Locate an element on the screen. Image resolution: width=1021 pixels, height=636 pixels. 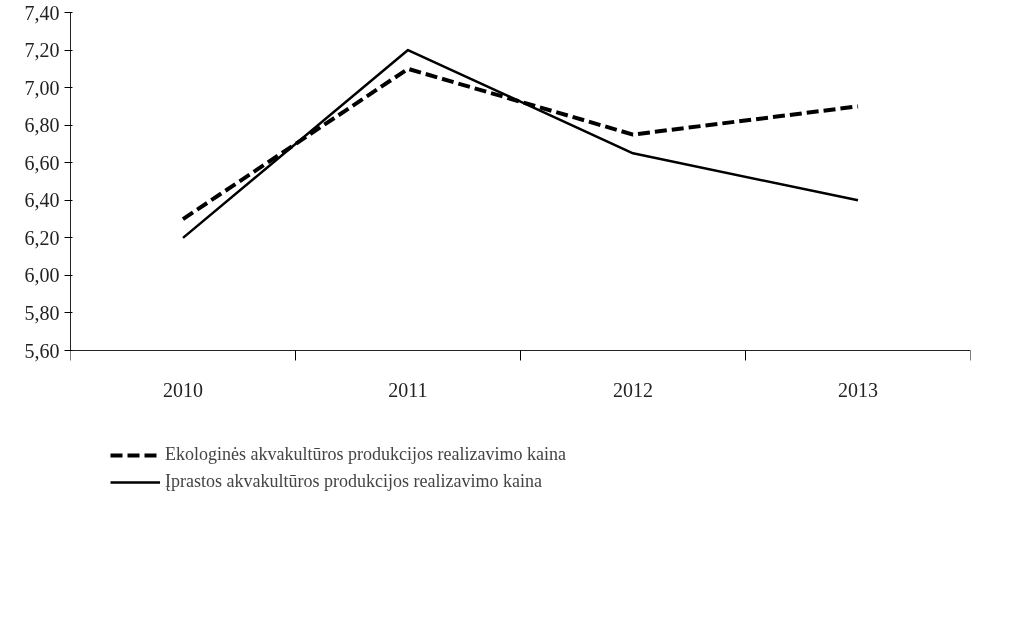
legend-label: Įprastos akvakultūros produkcijos realizavimo kaina is located at coordinates (353, 481).